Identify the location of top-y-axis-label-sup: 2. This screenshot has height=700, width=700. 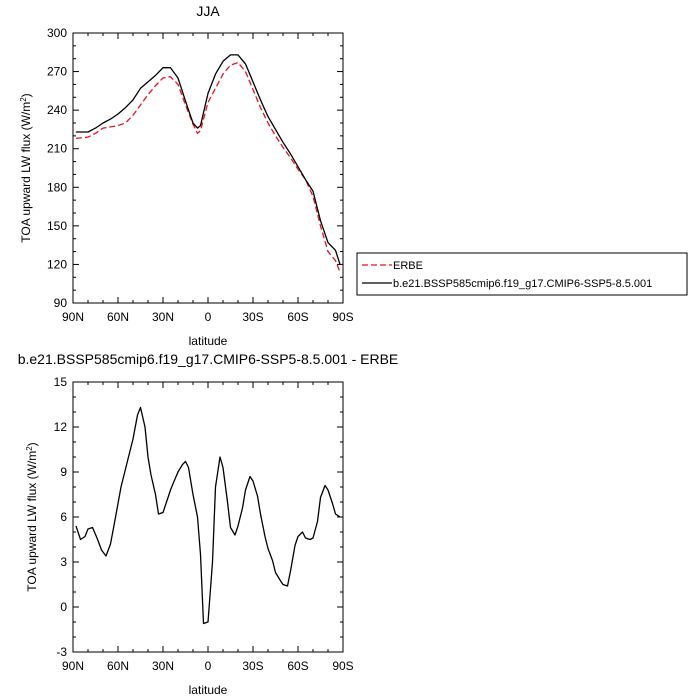
(23, 99).